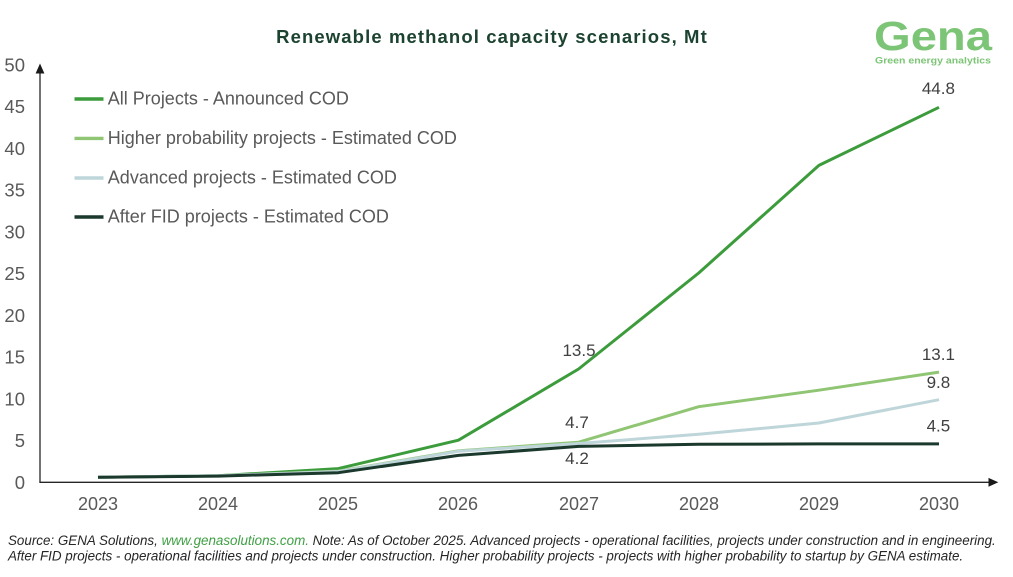 Image resolution: width=1013 pixels, height=577 pixels. I want to click on svg-text: 2027, so click(579, 504).